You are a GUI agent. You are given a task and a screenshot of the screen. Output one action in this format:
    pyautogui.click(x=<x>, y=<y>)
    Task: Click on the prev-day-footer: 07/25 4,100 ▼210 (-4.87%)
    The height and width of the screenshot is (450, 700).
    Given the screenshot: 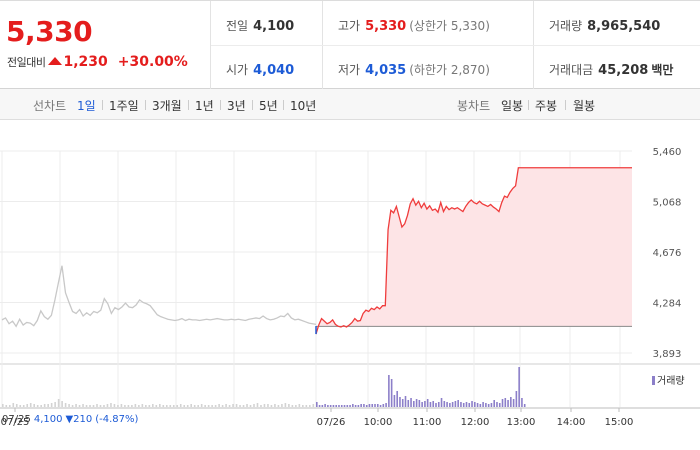 What is the action you would take?
    pyautogui.click(x=70, y=419)
    